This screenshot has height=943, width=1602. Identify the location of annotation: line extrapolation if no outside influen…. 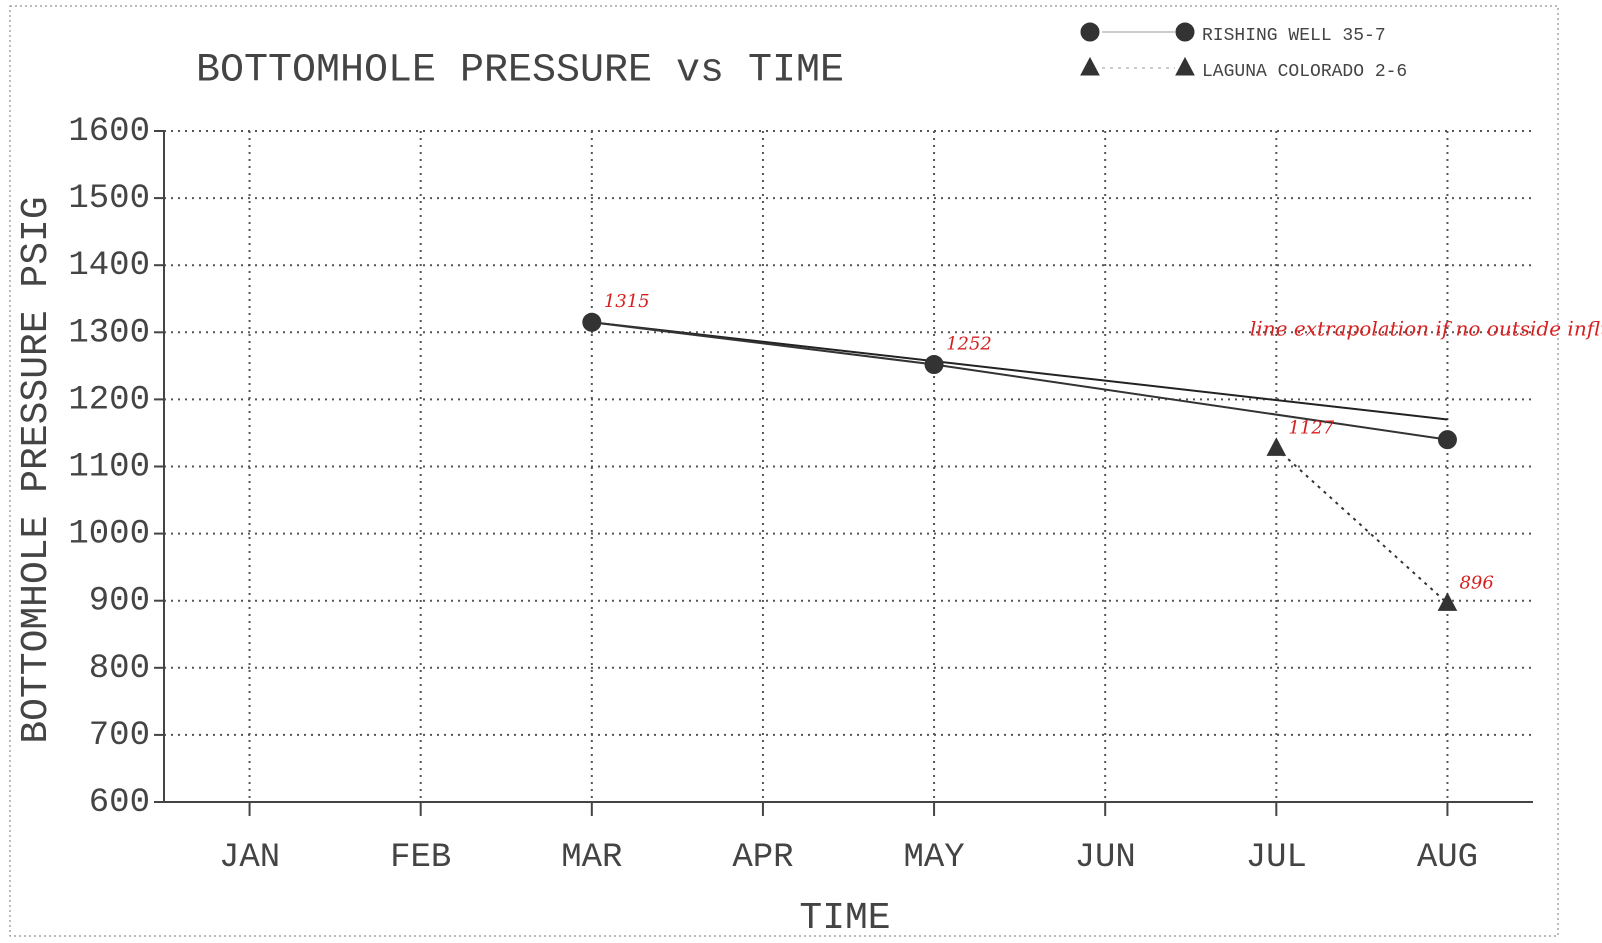
(1426, 329).